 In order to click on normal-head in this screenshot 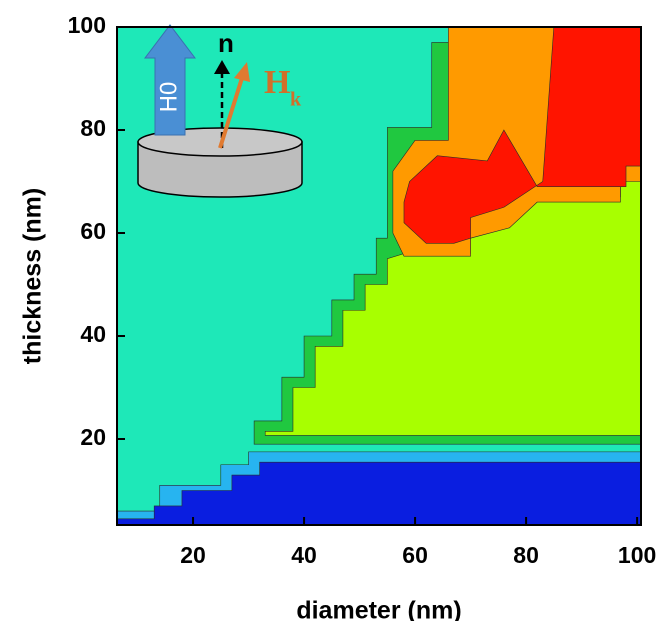, I will do `click(222, 67)`.